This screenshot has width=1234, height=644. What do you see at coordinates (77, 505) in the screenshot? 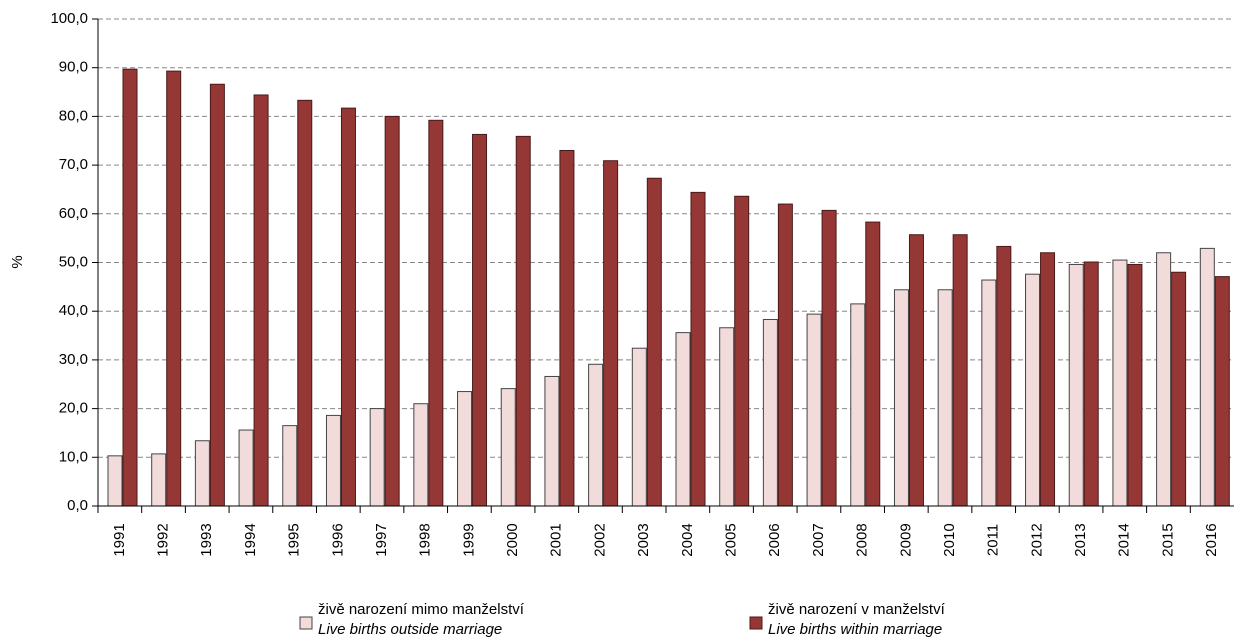
I see `y-tick-label: 0,0` at bounding box center [77, 505].